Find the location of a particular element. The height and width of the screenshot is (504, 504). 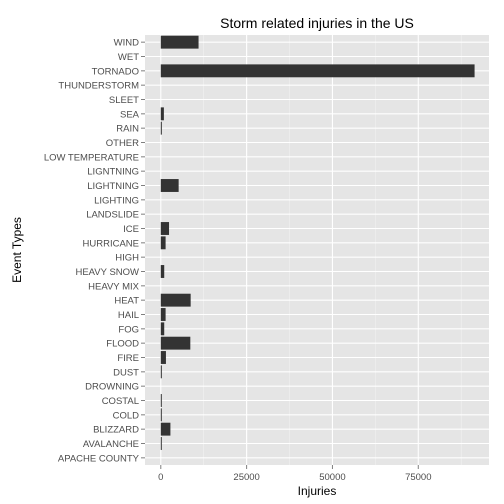

y-tick-label: DUST is located at coordinates (126, 372).